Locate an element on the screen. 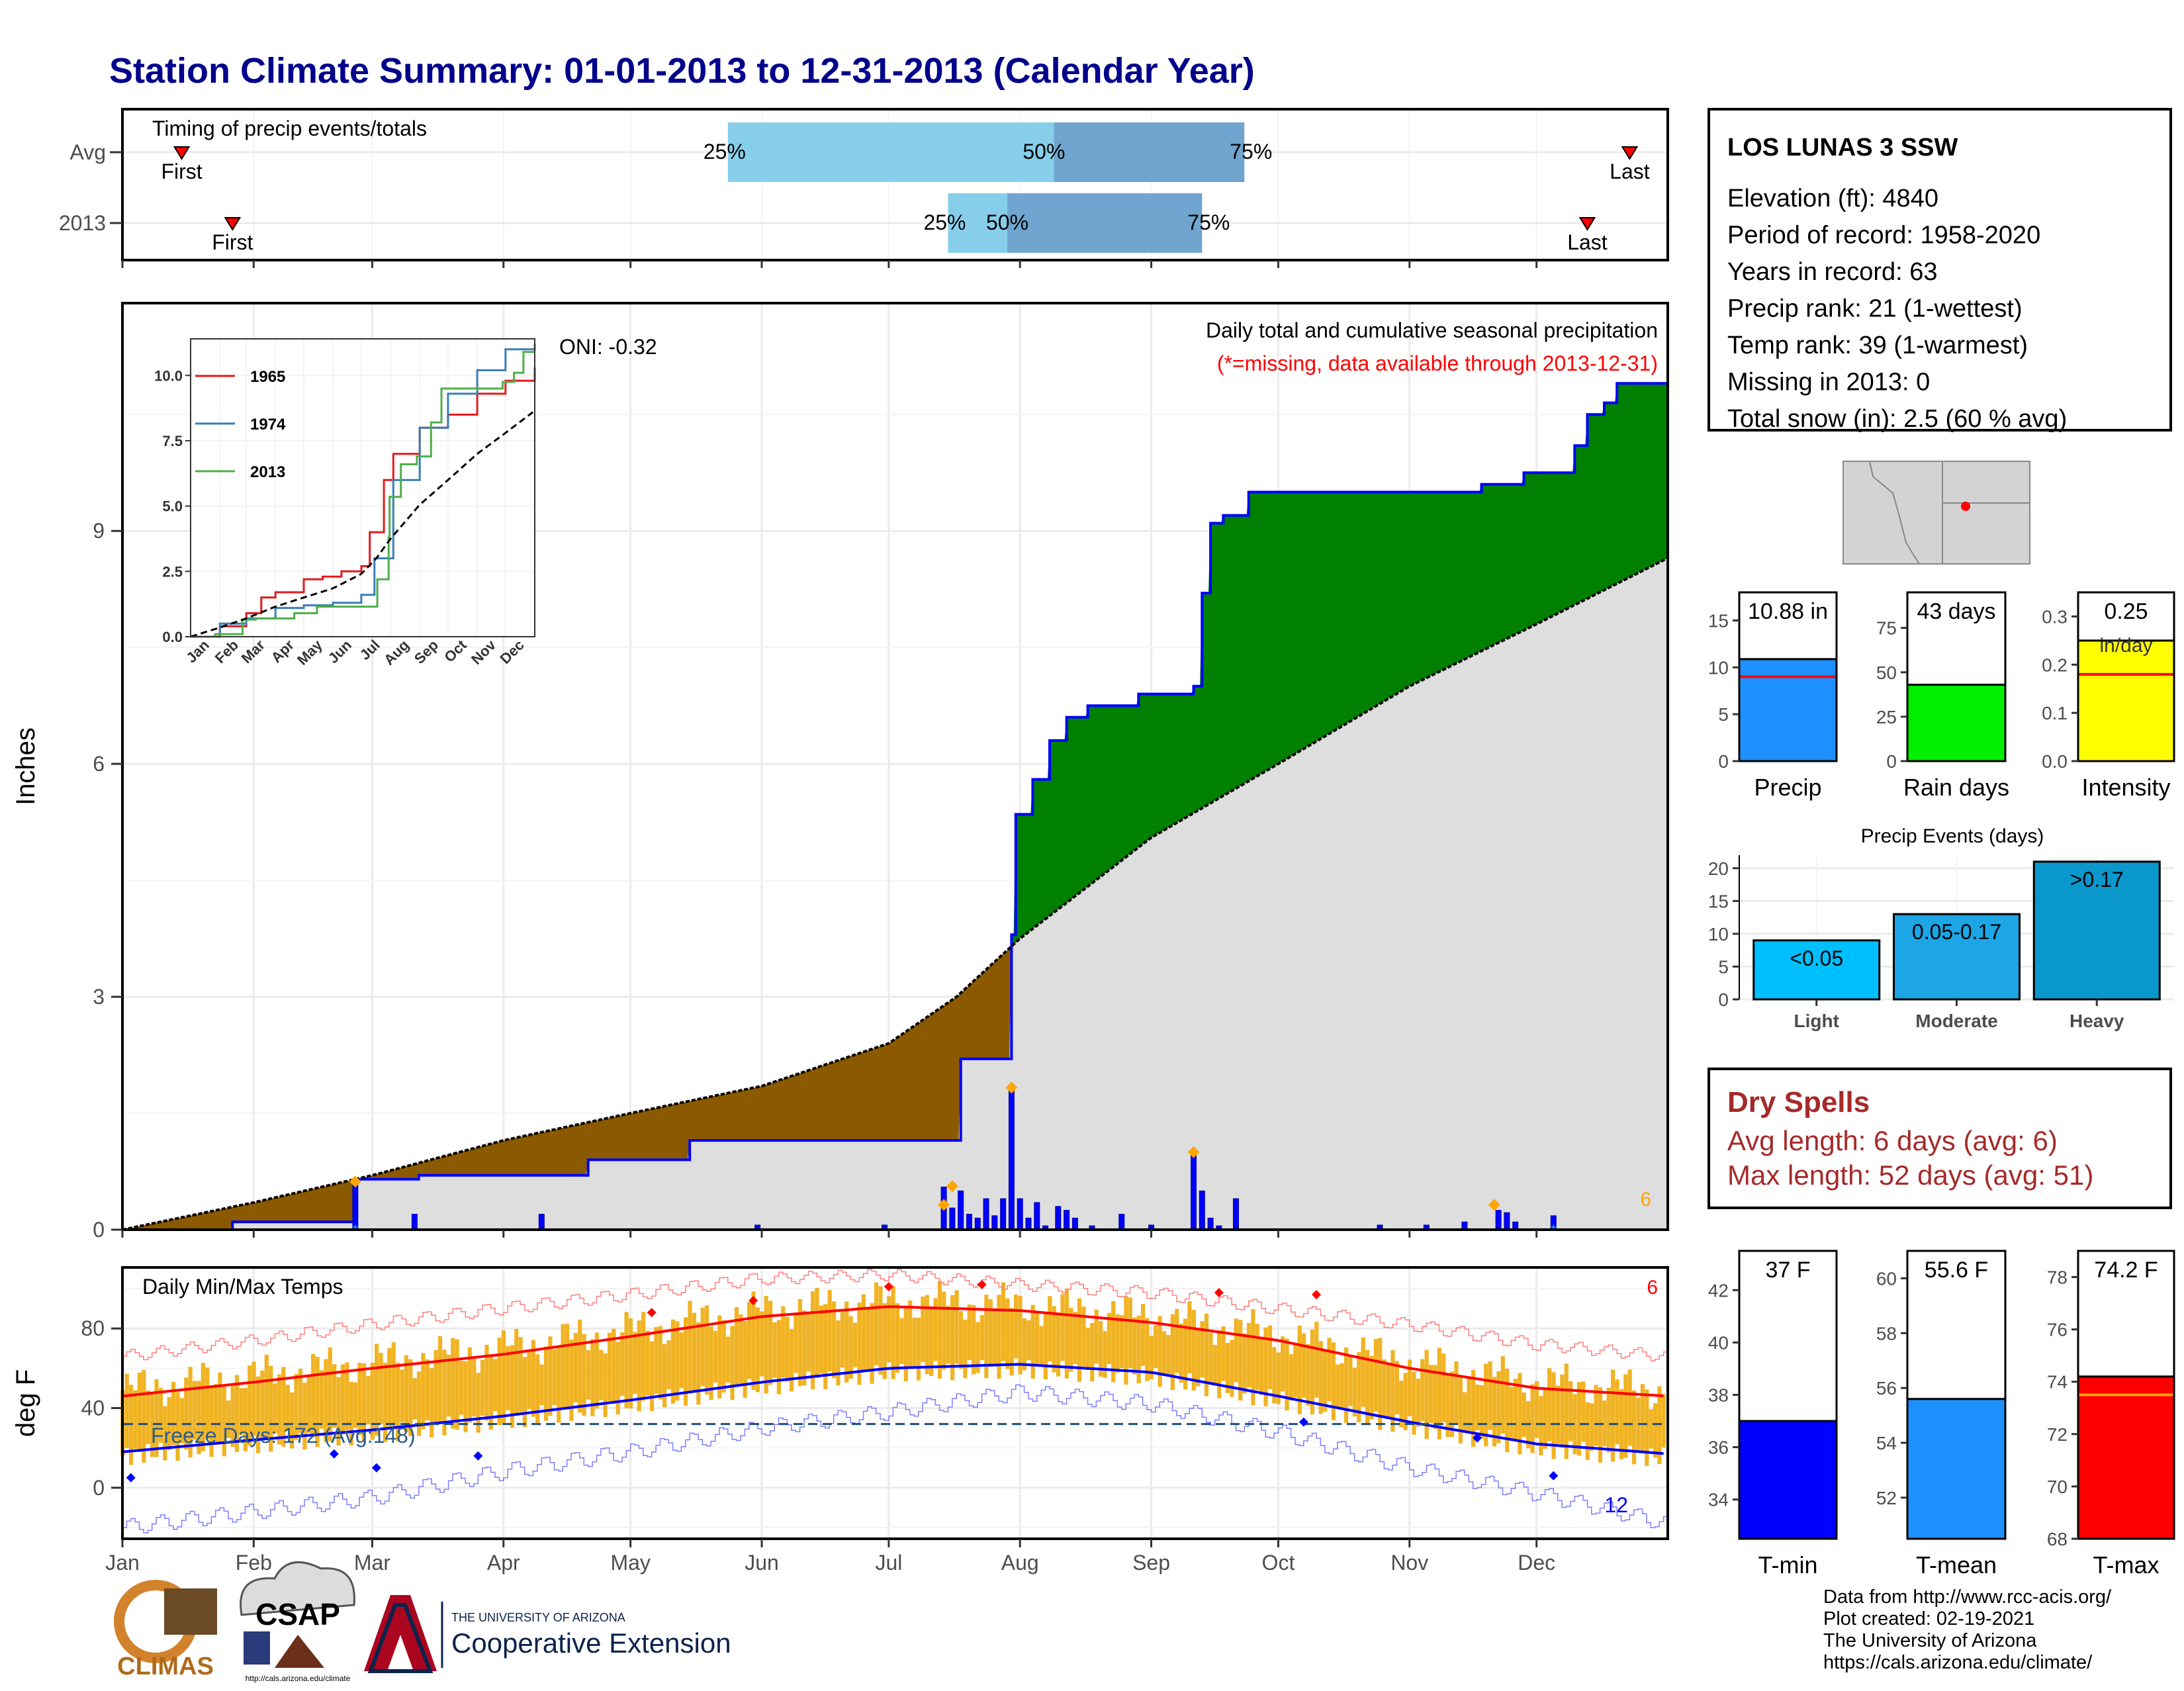 The height and width of the screenshot is (1691, 2184). timing-q75-label: 75% is located at coordinates (1251, 151).